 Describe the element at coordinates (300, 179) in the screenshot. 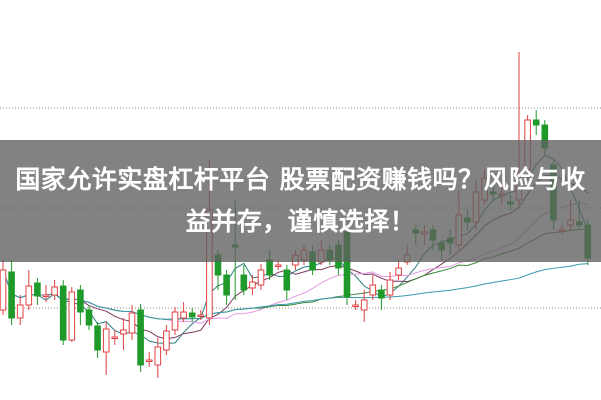

I see `banner-title-line-1: 国家允许实盘杠杆平台 股票配资赚钱吗？风险与收` at that location.